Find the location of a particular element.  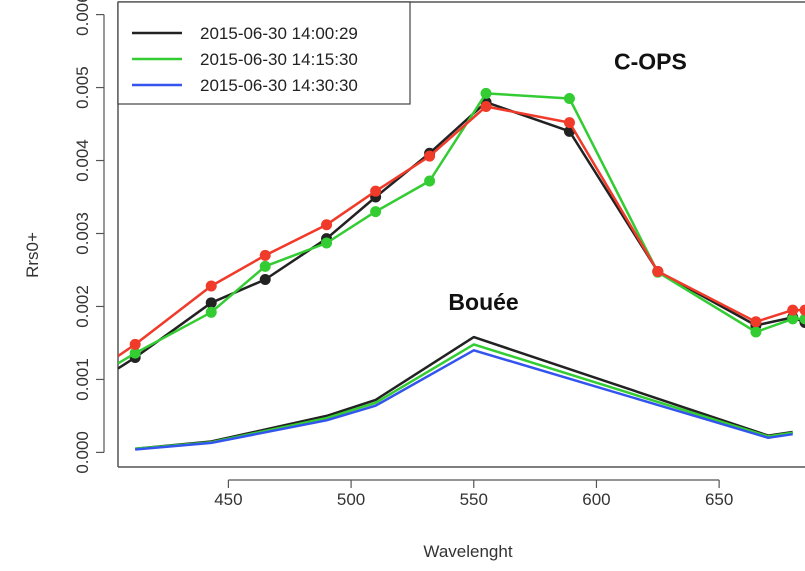

y-tick-label: 0.003 is located at coordinates (82, 233).